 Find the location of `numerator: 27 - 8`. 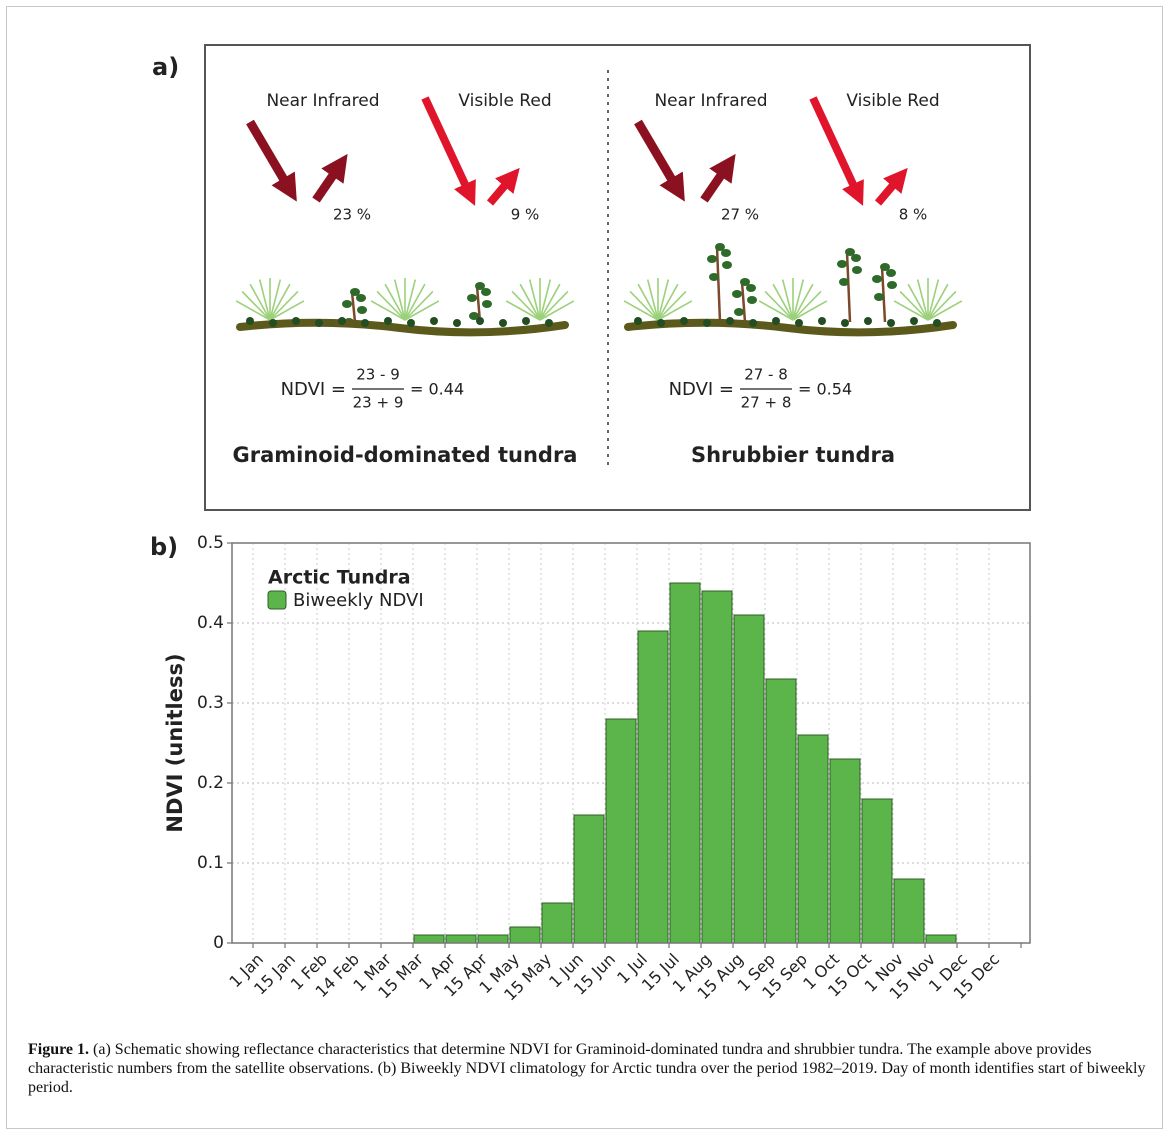

numerator: 27 - 8 is located at coordinates (766, 375).